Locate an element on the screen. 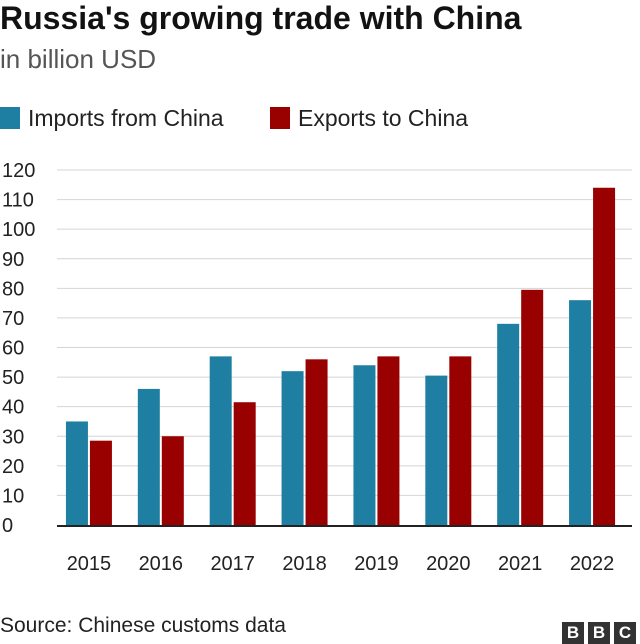 This screenshot has height=644, width=640. bar-exports-2020 is located at coordinates (460, 440).